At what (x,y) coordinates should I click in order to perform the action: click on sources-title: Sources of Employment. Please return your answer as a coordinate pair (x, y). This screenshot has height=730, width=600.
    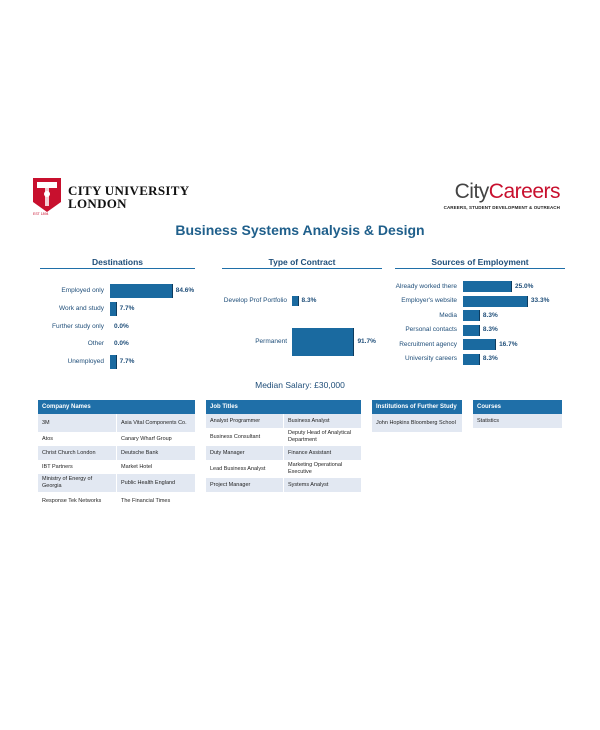
    Looking at the image, I should click on (480, 262).